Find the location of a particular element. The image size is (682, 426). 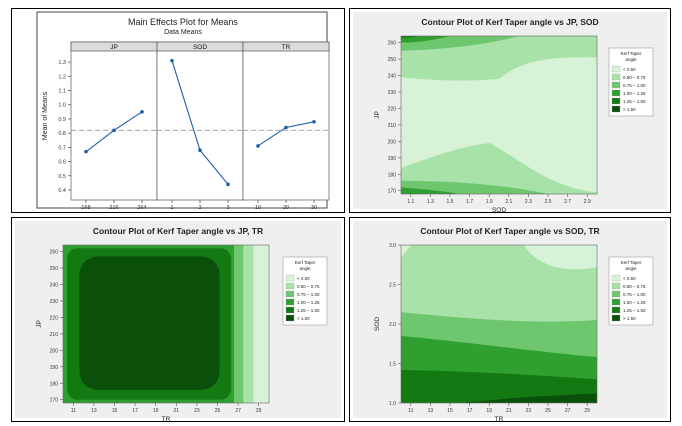

x-tick-label: 264 is located at coordinates (141, 208).